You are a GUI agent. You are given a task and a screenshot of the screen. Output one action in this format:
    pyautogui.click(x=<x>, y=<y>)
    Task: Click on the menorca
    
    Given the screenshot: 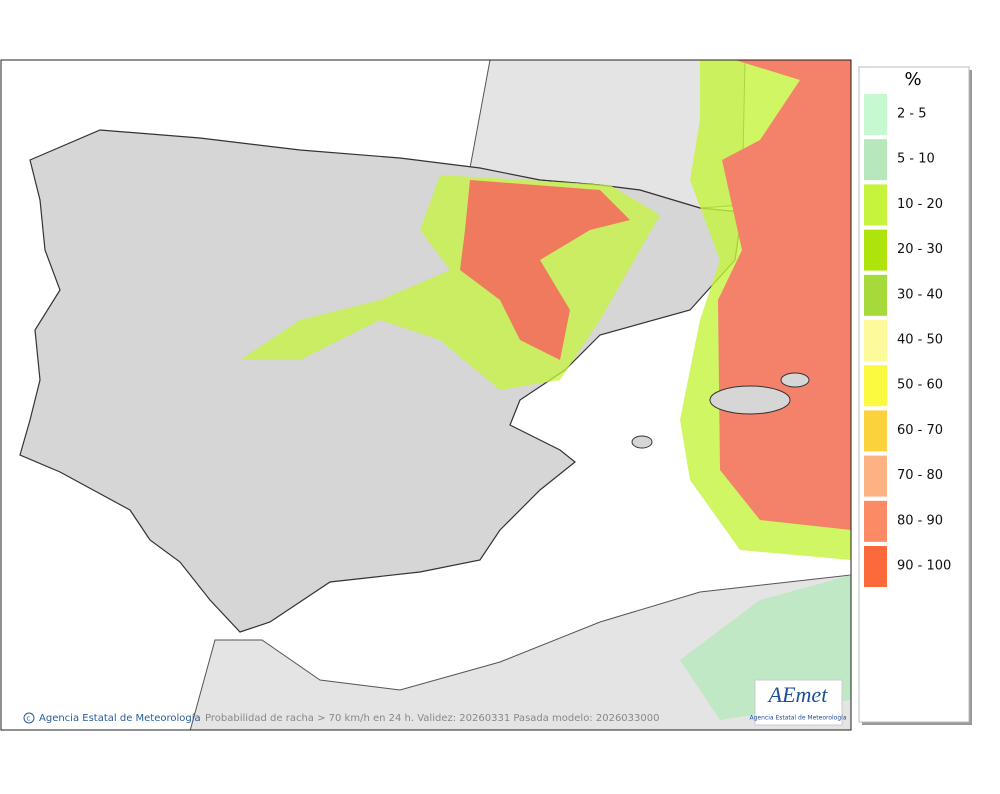 What is the action you would take?
    pyautogui.click(x=795, y=380)
    